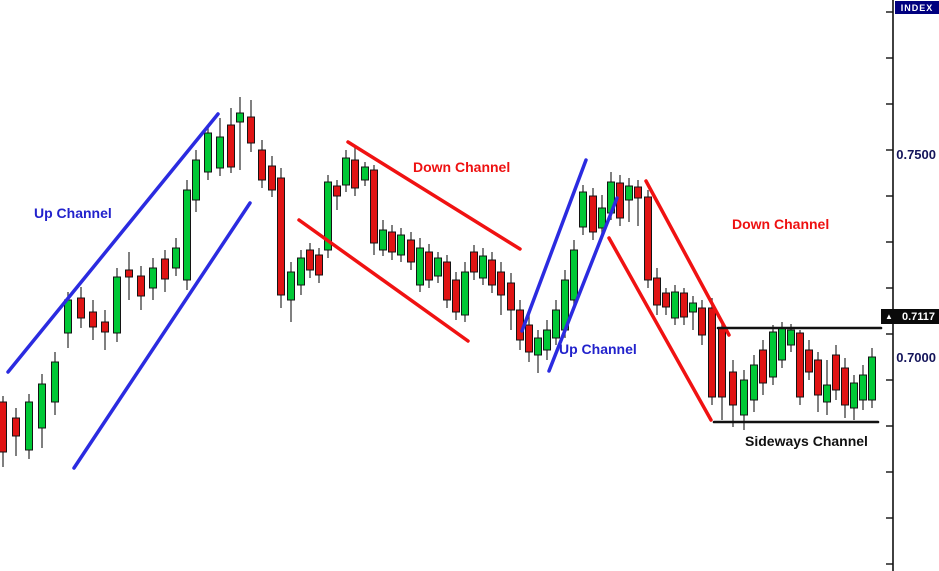 The width and height of the screenshot is (939, 571). Describe the element at coordinates (781, 224) in the screenshot. I see `down-channel-2-label: Down Channel` at that location.